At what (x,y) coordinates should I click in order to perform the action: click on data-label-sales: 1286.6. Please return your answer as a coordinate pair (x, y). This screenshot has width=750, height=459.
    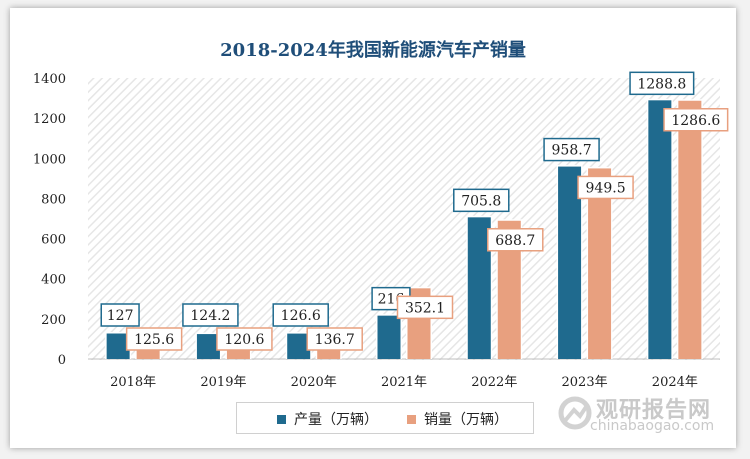
    Looking at the image, I should click on (695, 121).